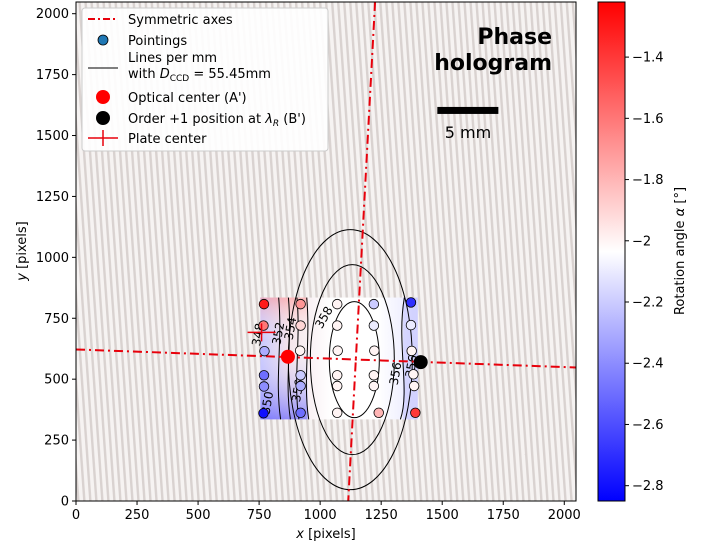  Describe the element at coordinates (648, 425) in the screenshot. I see `colorbar-tick-label: −2.6` at that location.